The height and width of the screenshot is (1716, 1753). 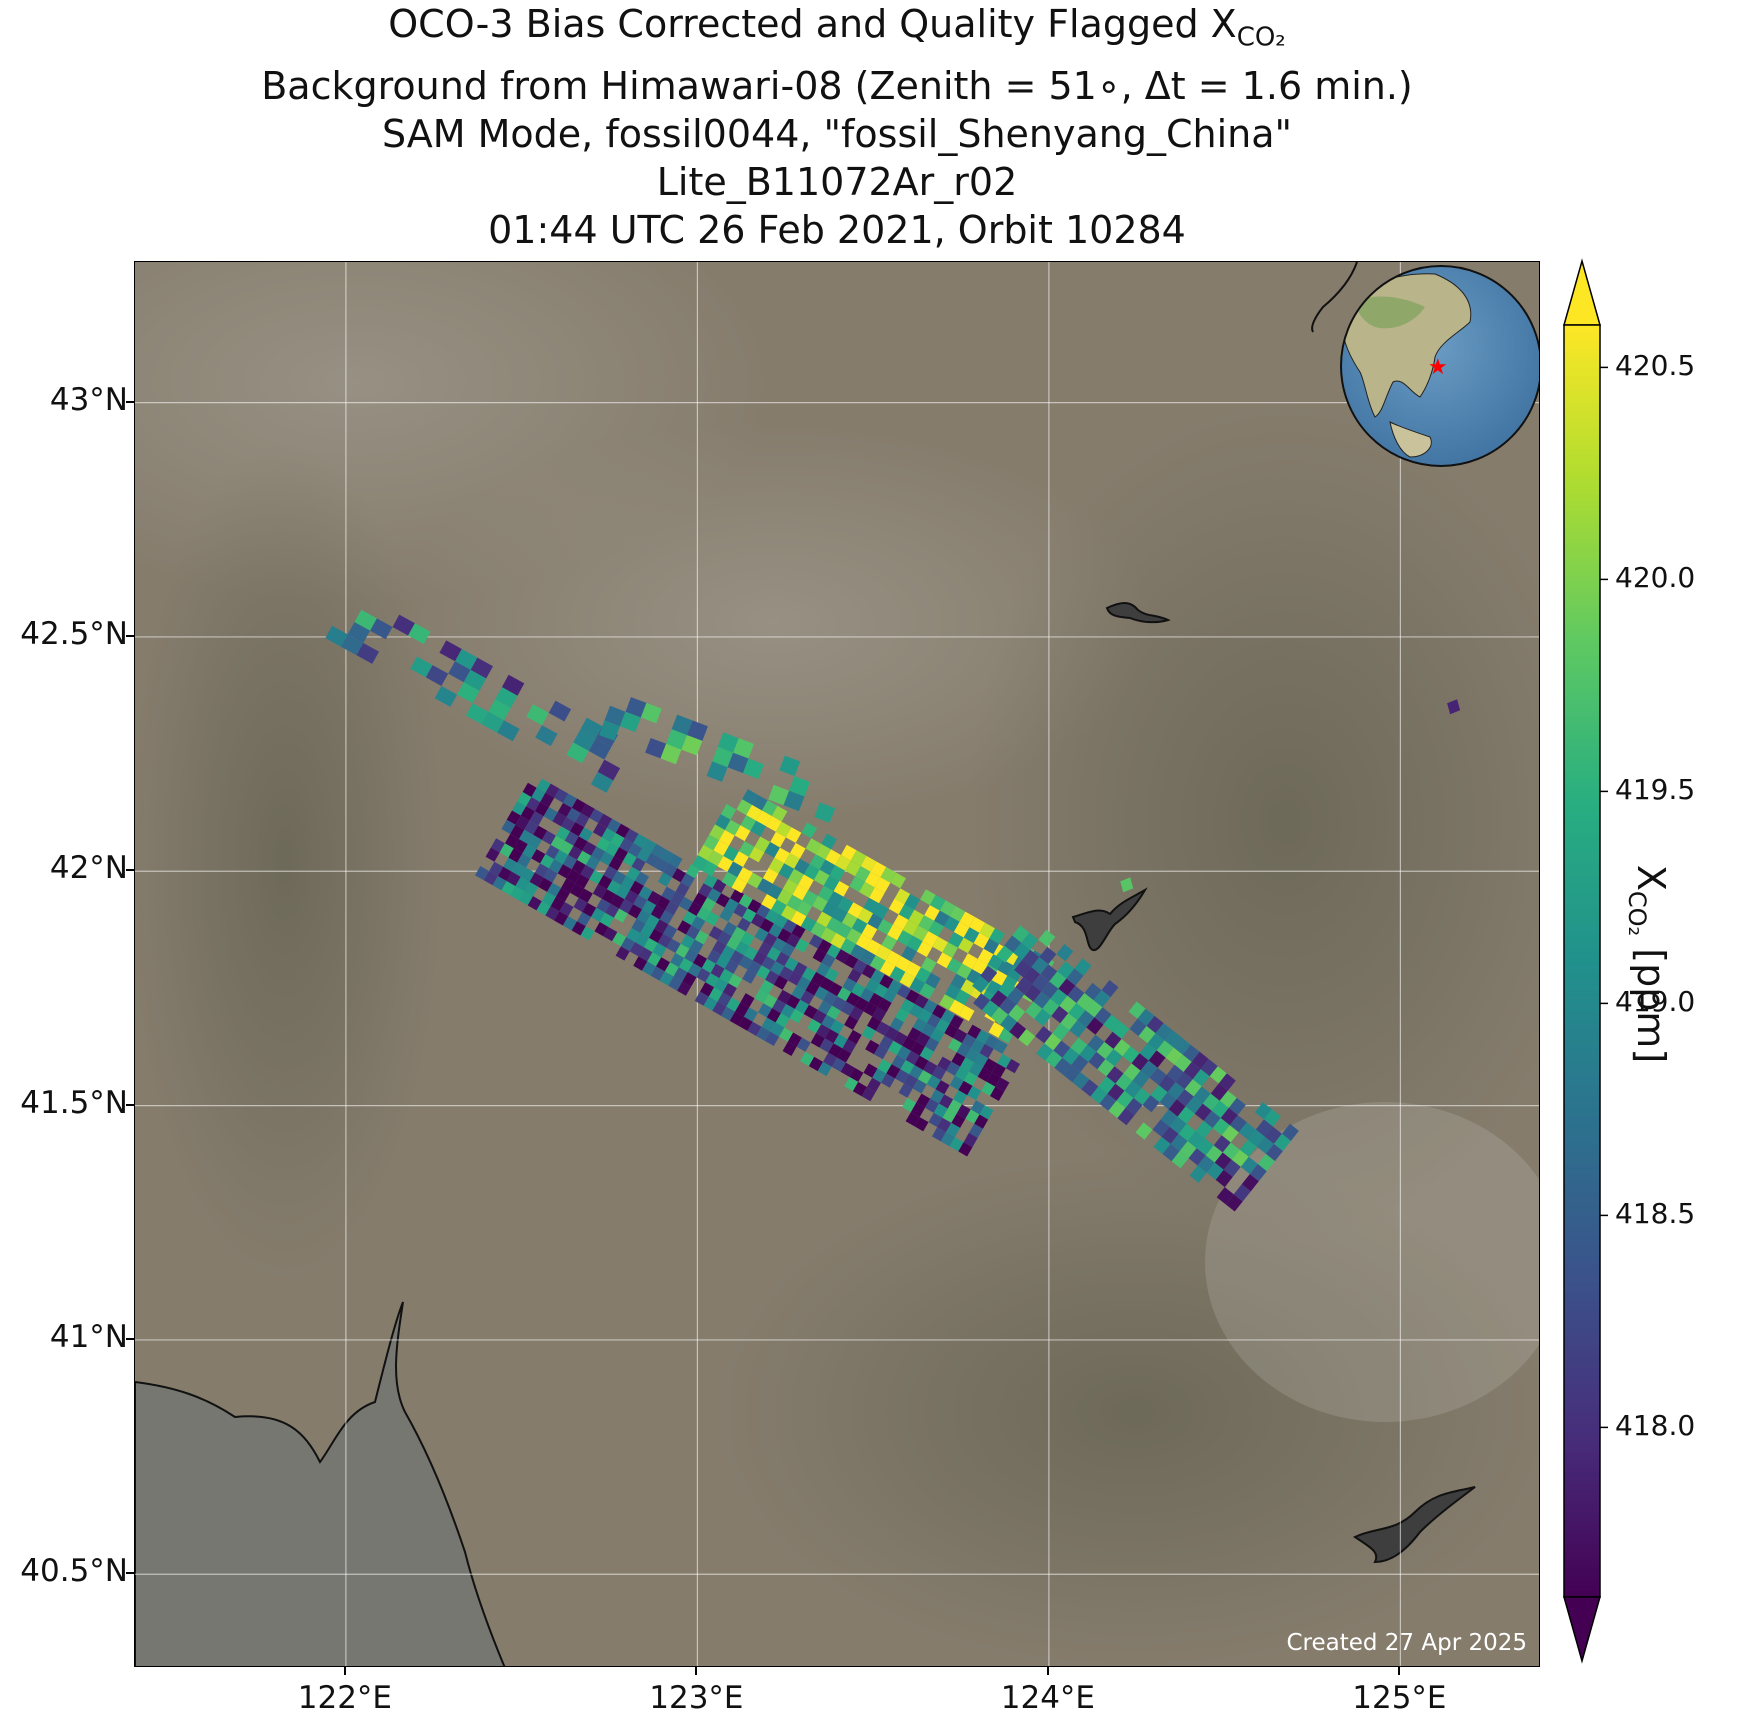 What do you see at coordinates (1399, 1671) in the screenshot?
I see `lon-tick-mark` at bounding box center [1399, 1671].